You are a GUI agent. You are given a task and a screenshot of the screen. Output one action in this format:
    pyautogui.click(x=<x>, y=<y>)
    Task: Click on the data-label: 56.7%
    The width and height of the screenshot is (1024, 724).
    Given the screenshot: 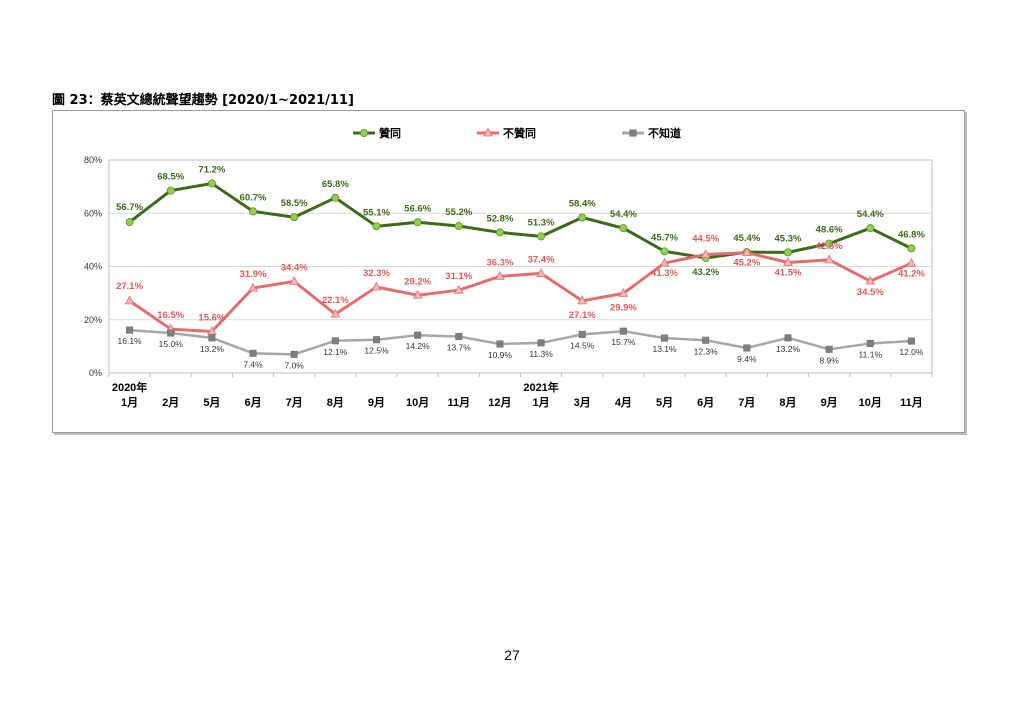 What is the action you would take?
    pyautogui.click(x=129, y=207)
    